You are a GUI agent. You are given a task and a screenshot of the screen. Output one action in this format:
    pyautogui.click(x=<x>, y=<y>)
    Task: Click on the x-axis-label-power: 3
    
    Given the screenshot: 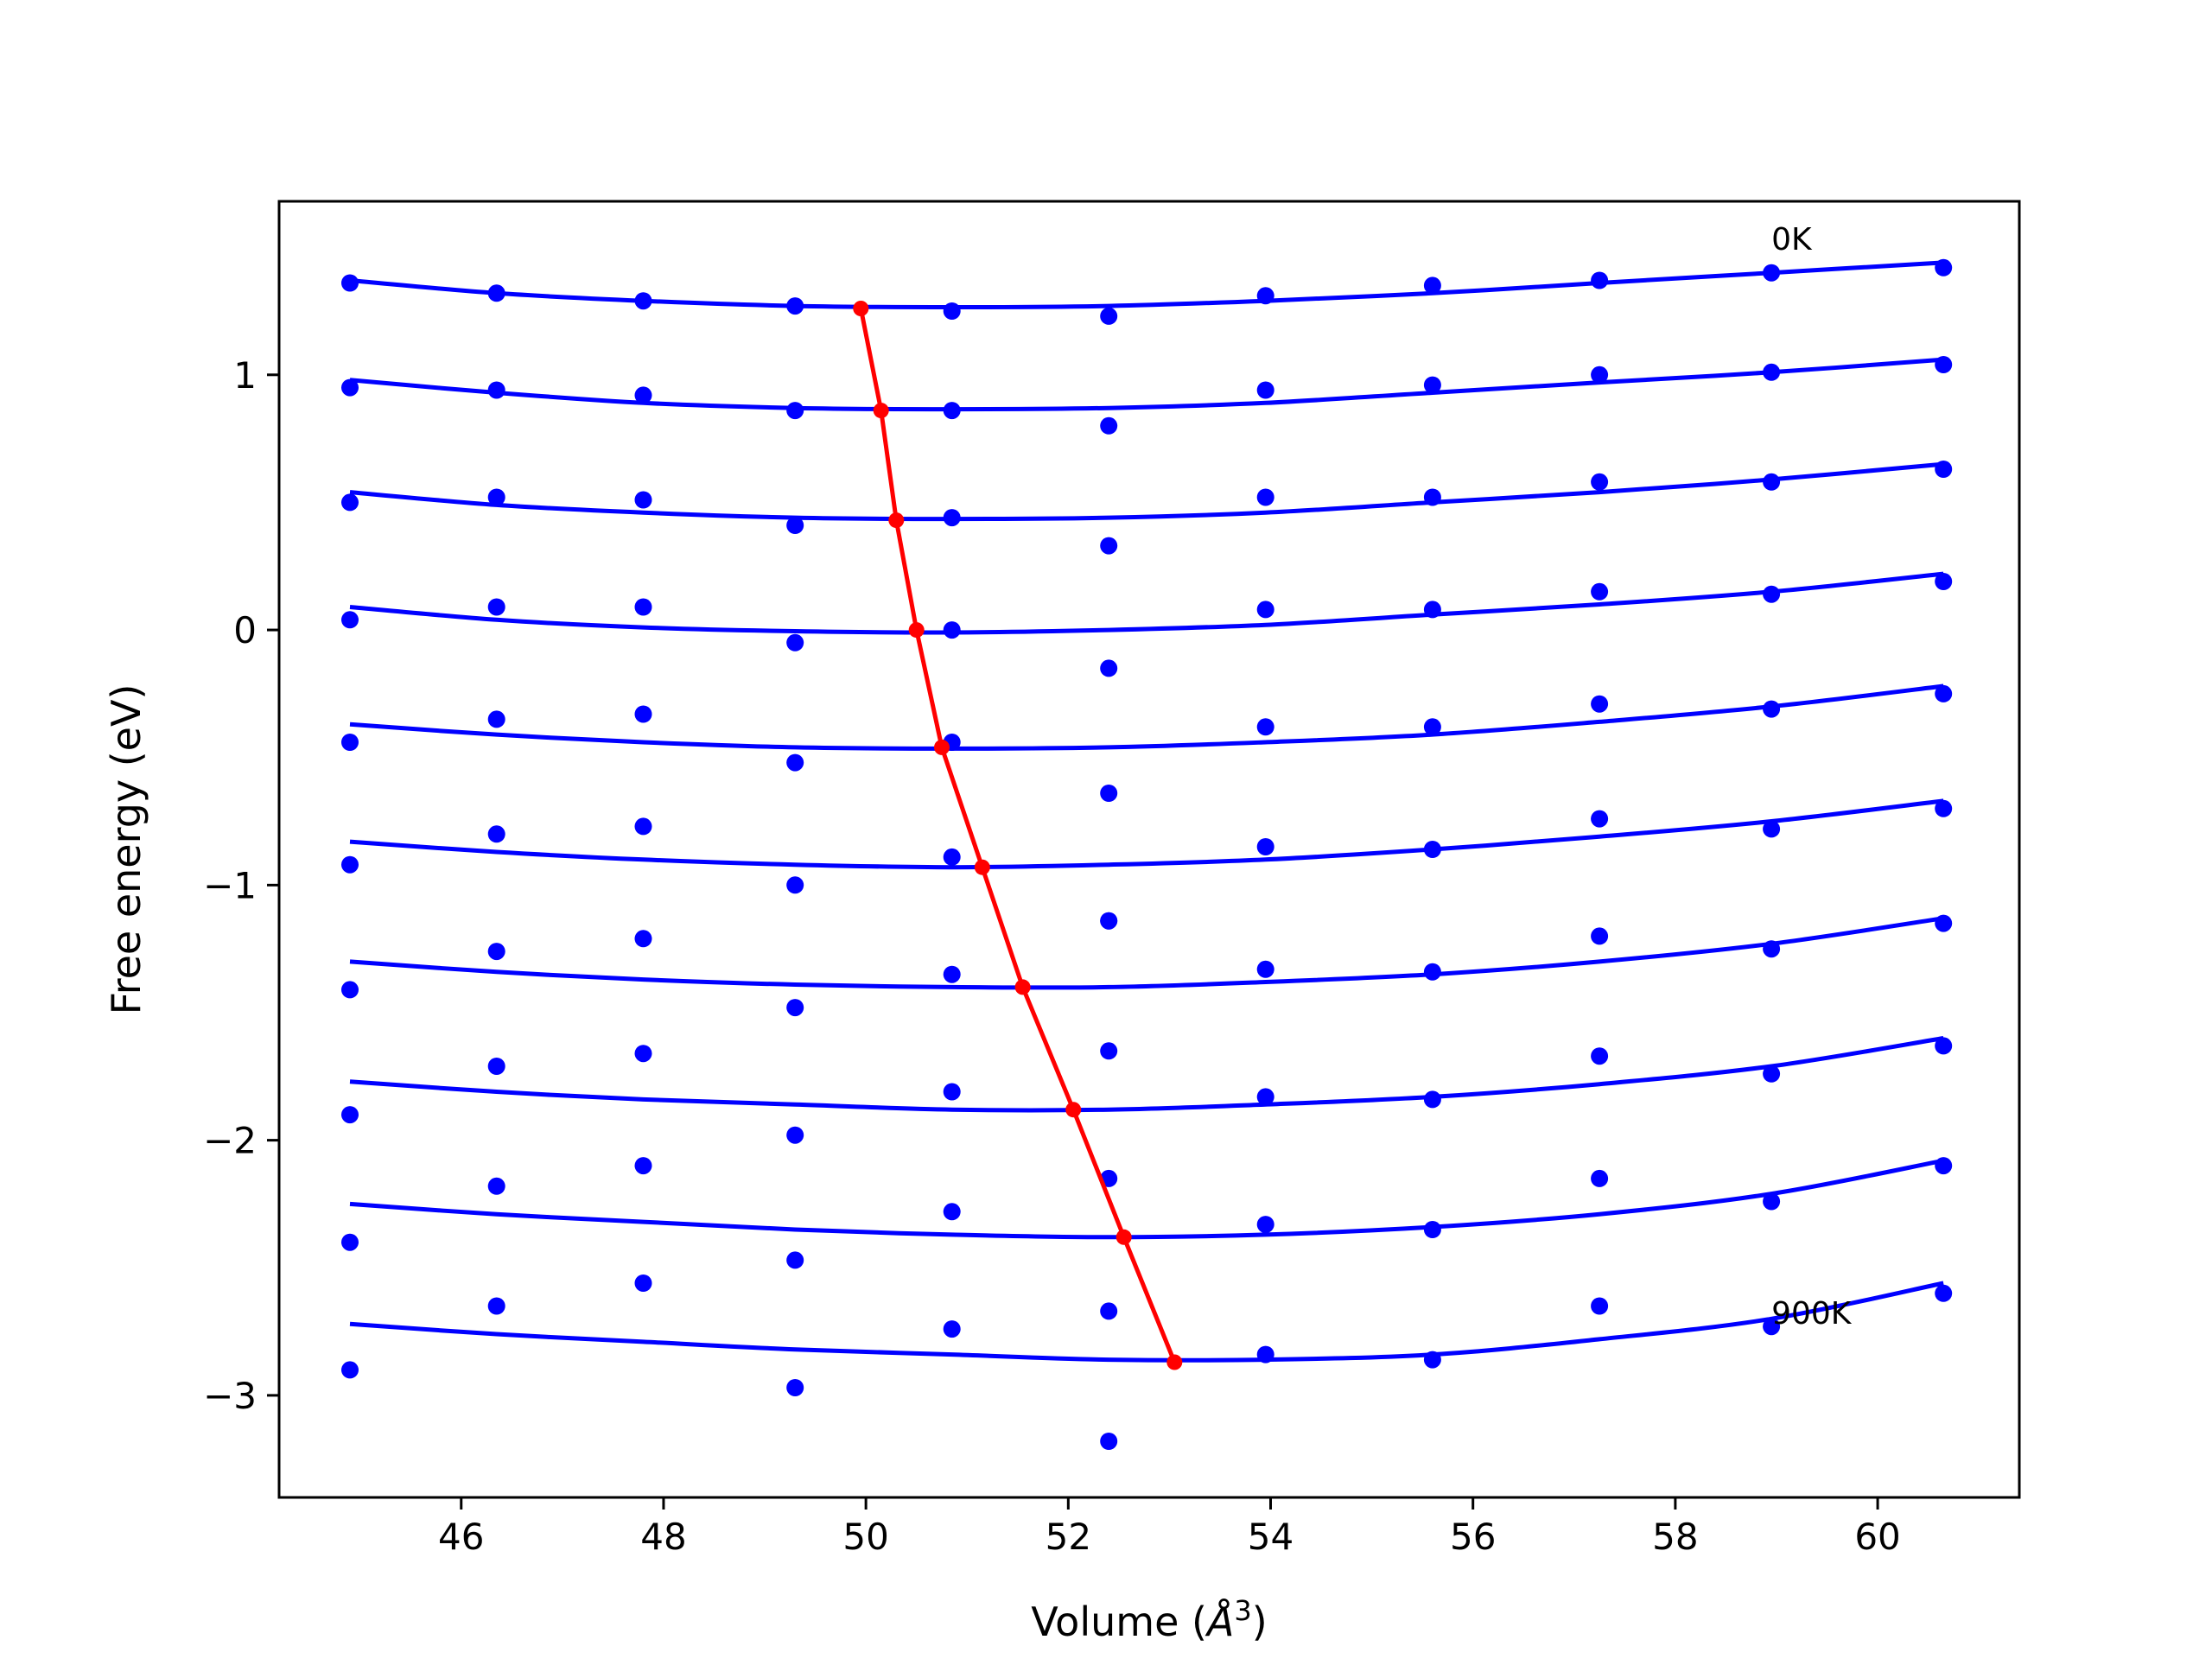 What is the action you would take?
    pyautogui.click(x=1242, y=1610)
    